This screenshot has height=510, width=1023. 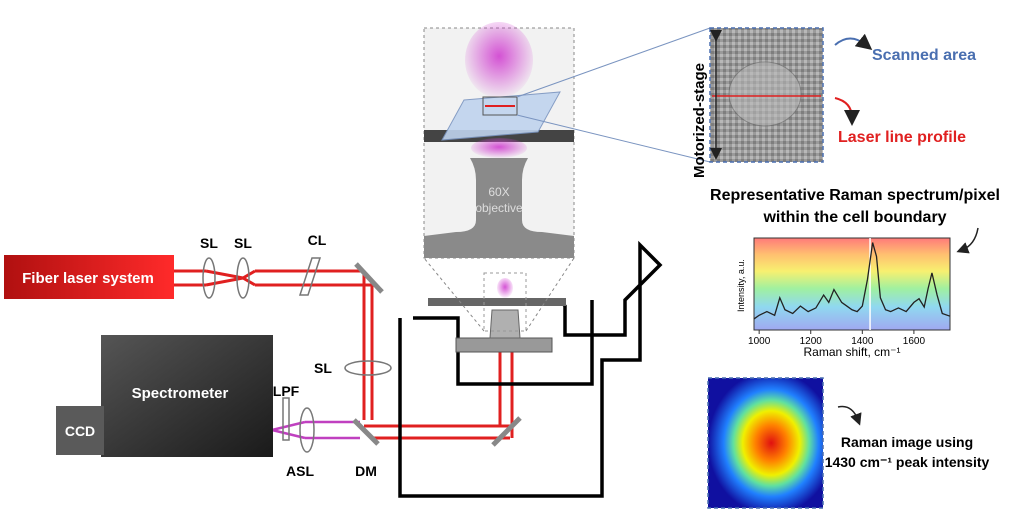 I want to click on laser-focus-small, so click(x=505, y=288).